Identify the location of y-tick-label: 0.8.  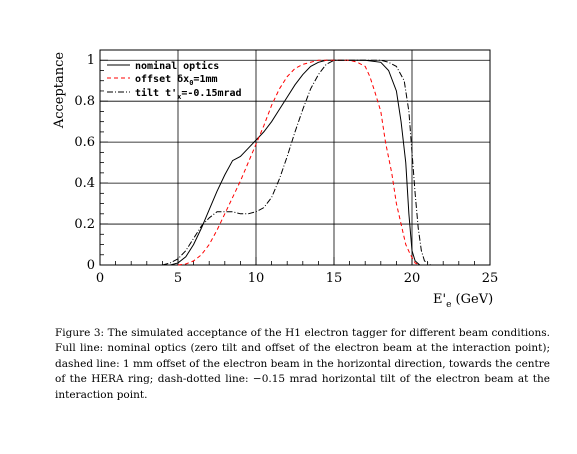
(84, 101).